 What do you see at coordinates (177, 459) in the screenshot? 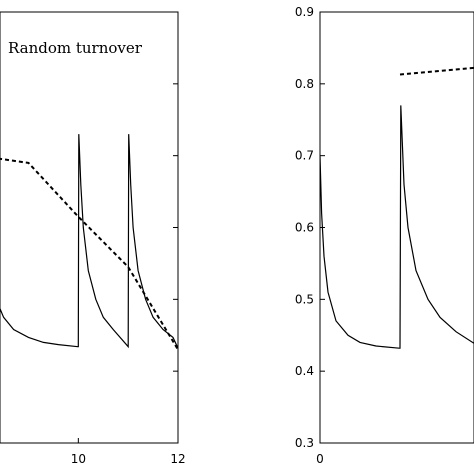
I see `x-tick-label: 12` at bounding box center [177, 459].